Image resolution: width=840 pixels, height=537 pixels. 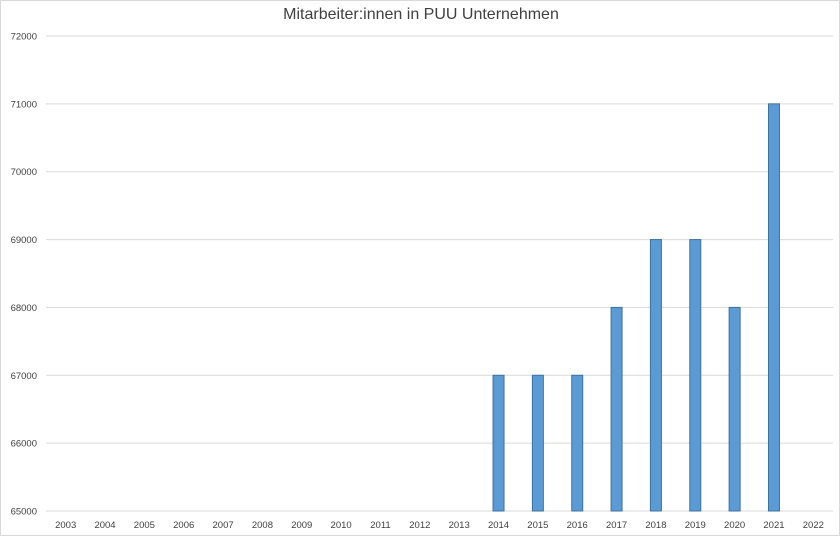 What do you see at coordinates (262, 525) in the screenshot?
I see `x-tick-label: 2008` at bounding box center [262, 525].